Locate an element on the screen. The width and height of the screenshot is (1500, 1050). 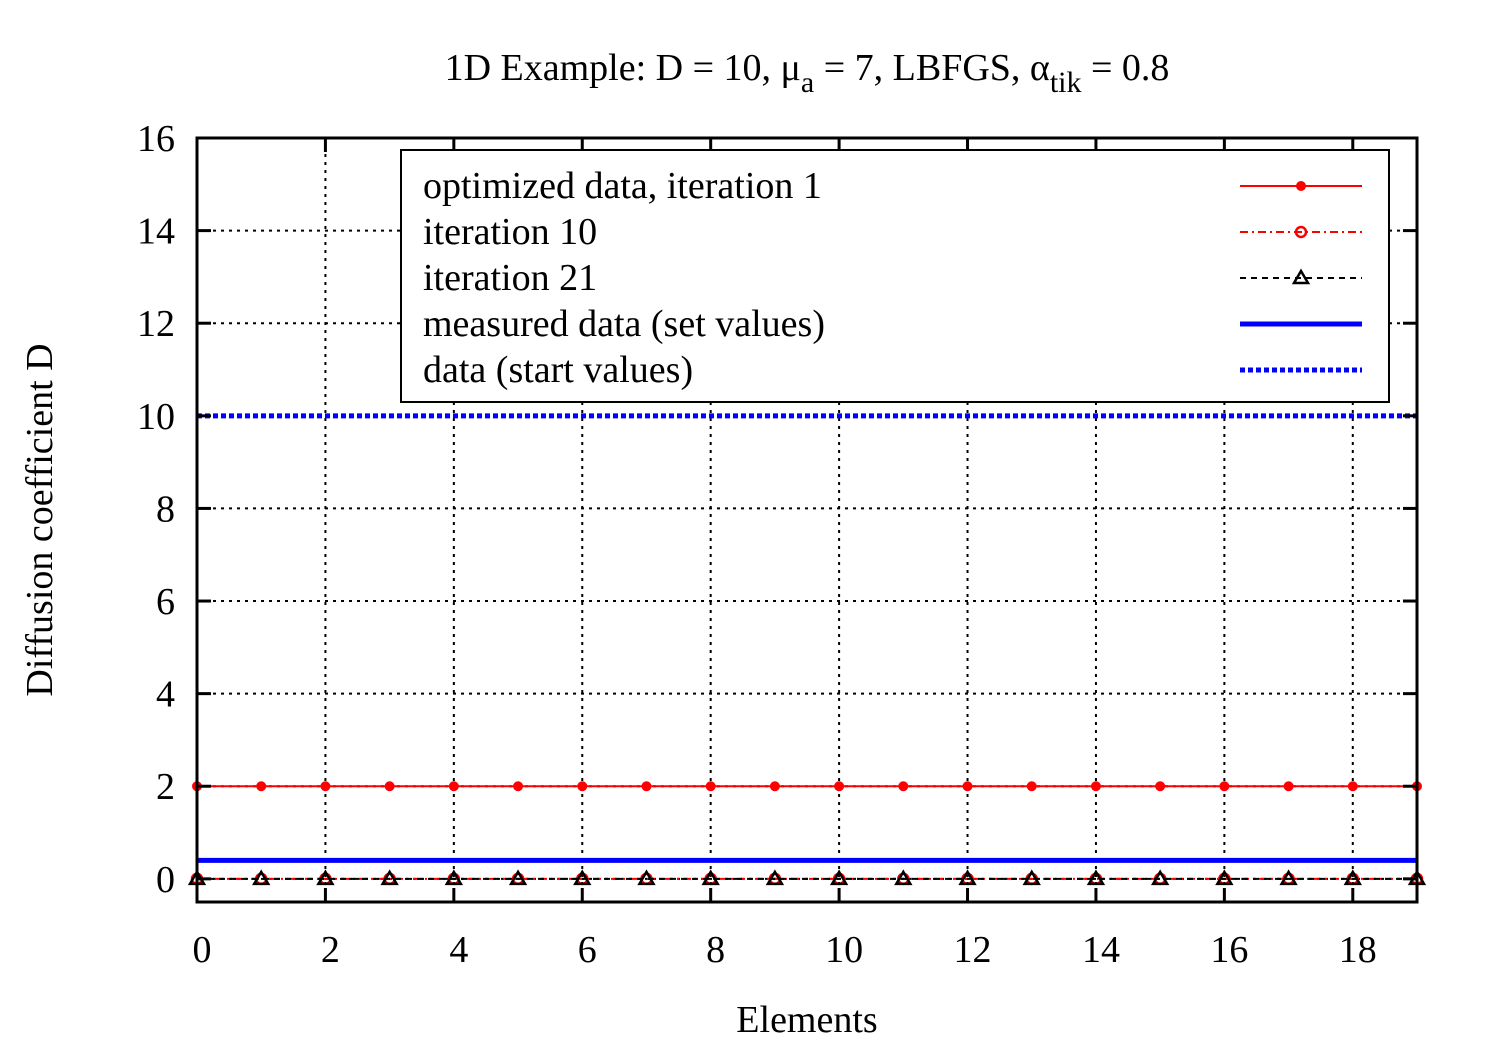
legend-item: iteration 21 is located at coordinates (892, 278).